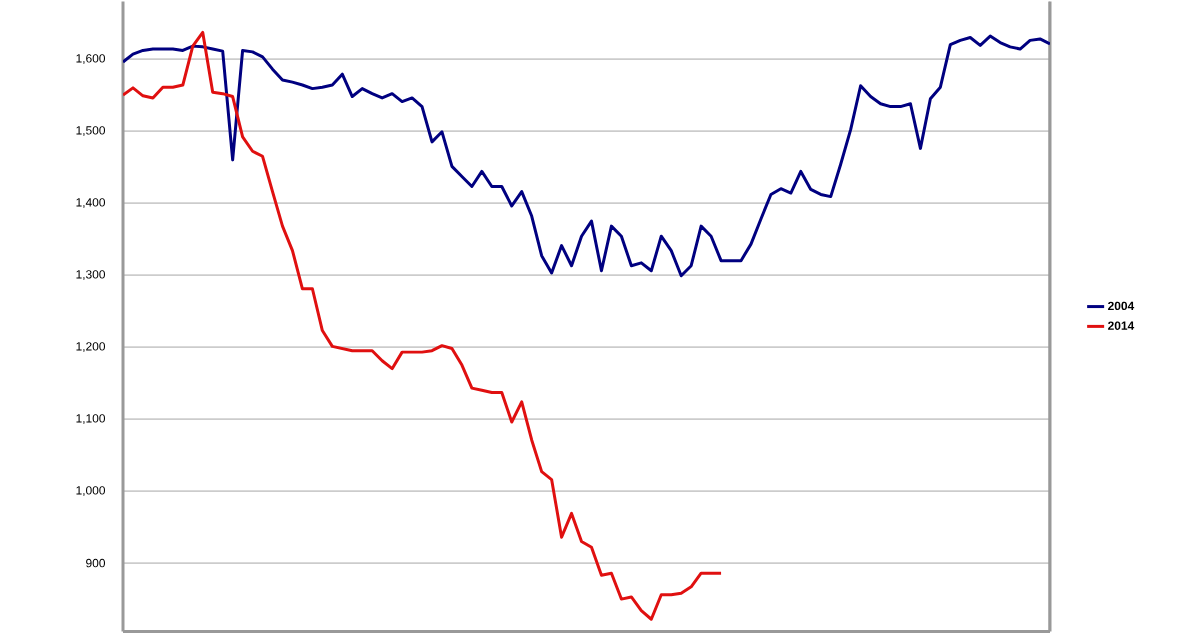  What do you see at coordinates (91, 491) in the screenshot?
I see `y-tick-label: 1,000` at bounding box center [91, 491].